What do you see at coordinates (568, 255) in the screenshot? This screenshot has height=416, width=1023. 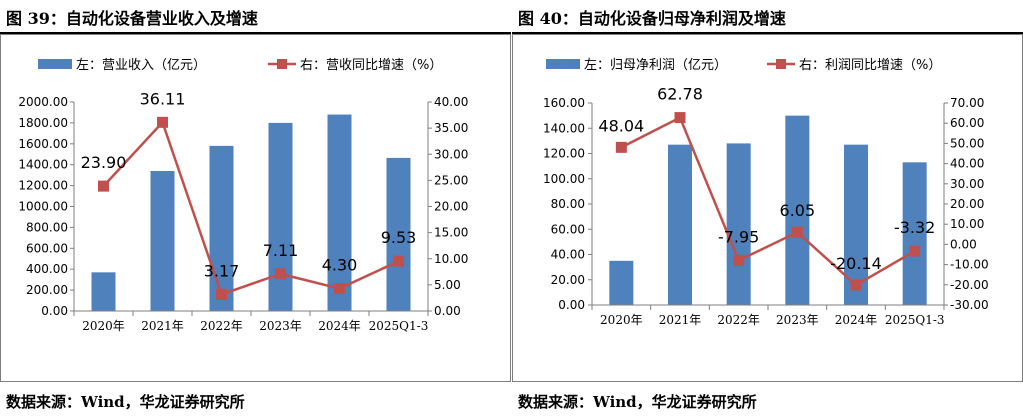 I see `left-axis-tick-label: 40.00` at bounding box center [568, 255].